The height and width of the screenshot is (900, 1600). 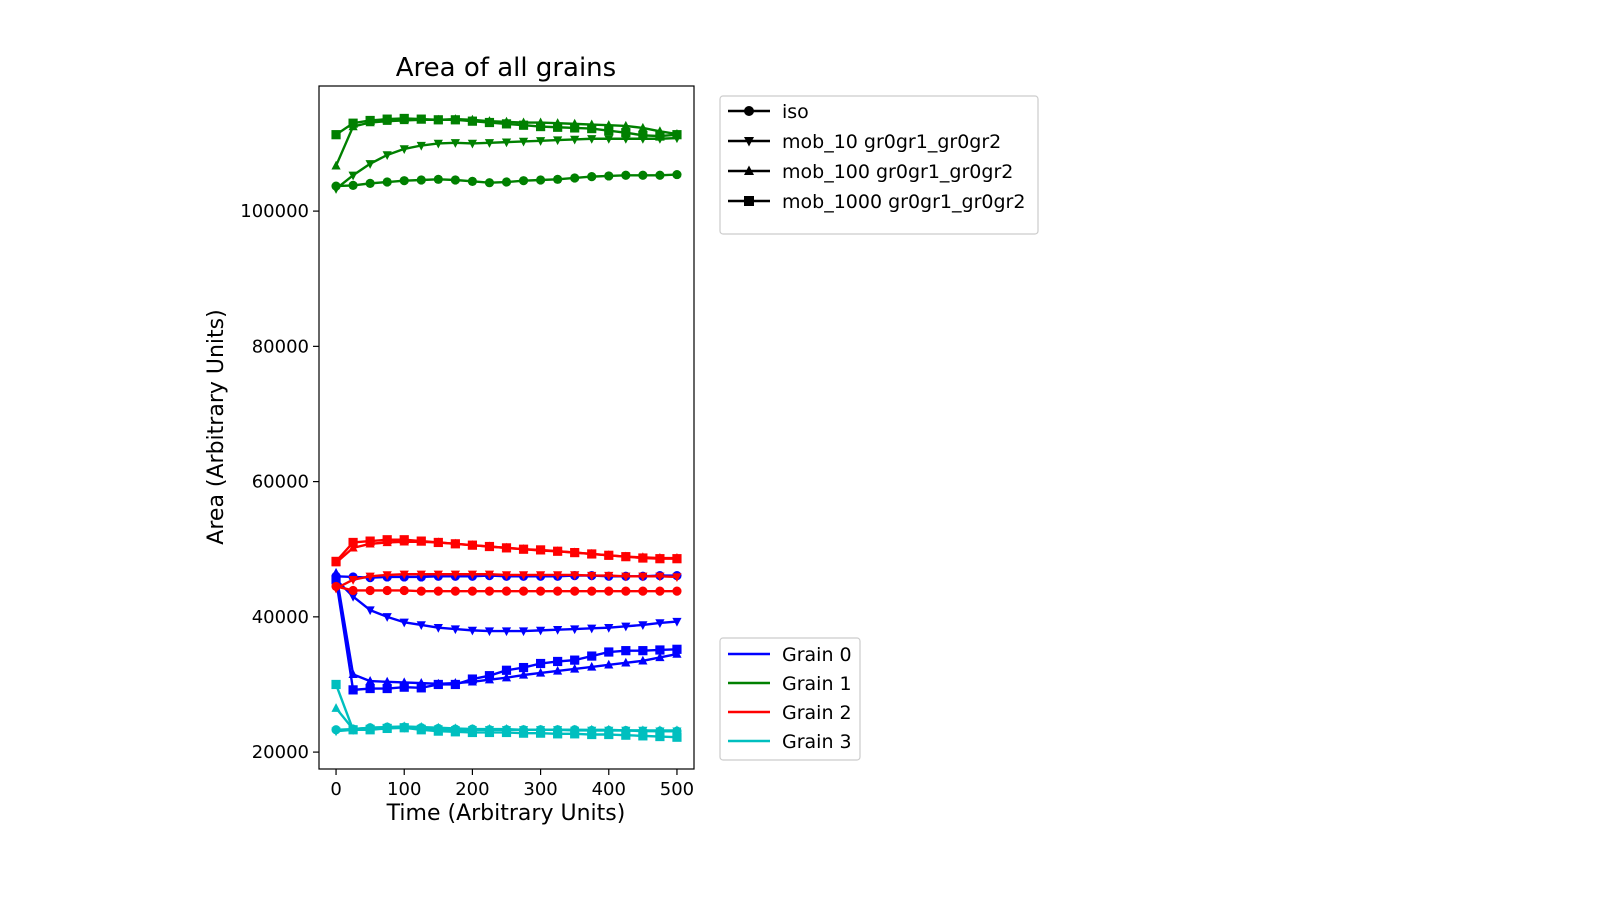 What do you see at coordinates (864, 142) in the screenshot?
I see `legend-entry: mob_10 gr0gr1_gr0gr2` at bounding box center [864, 142].